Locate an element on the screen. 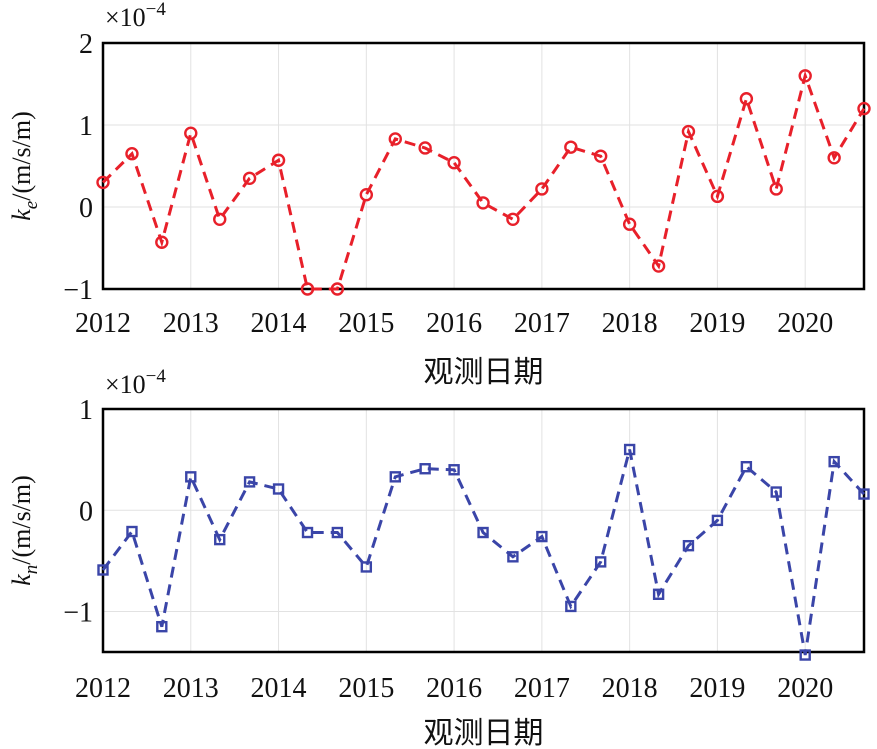 This screenshot has width=877, height=749. y-axis-label: kn/(m/s/m) is located at coordinates (24, 530).